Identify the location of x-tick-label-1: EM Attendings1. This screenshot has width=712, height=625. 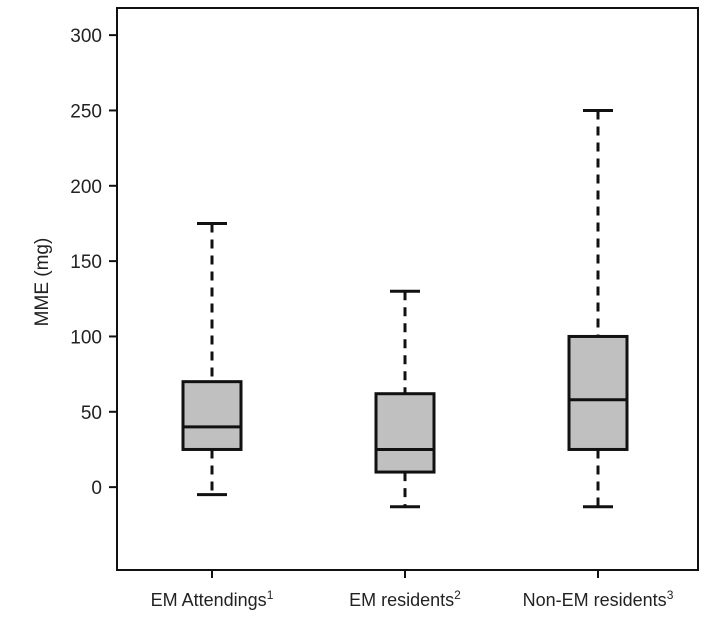
(212, 599).